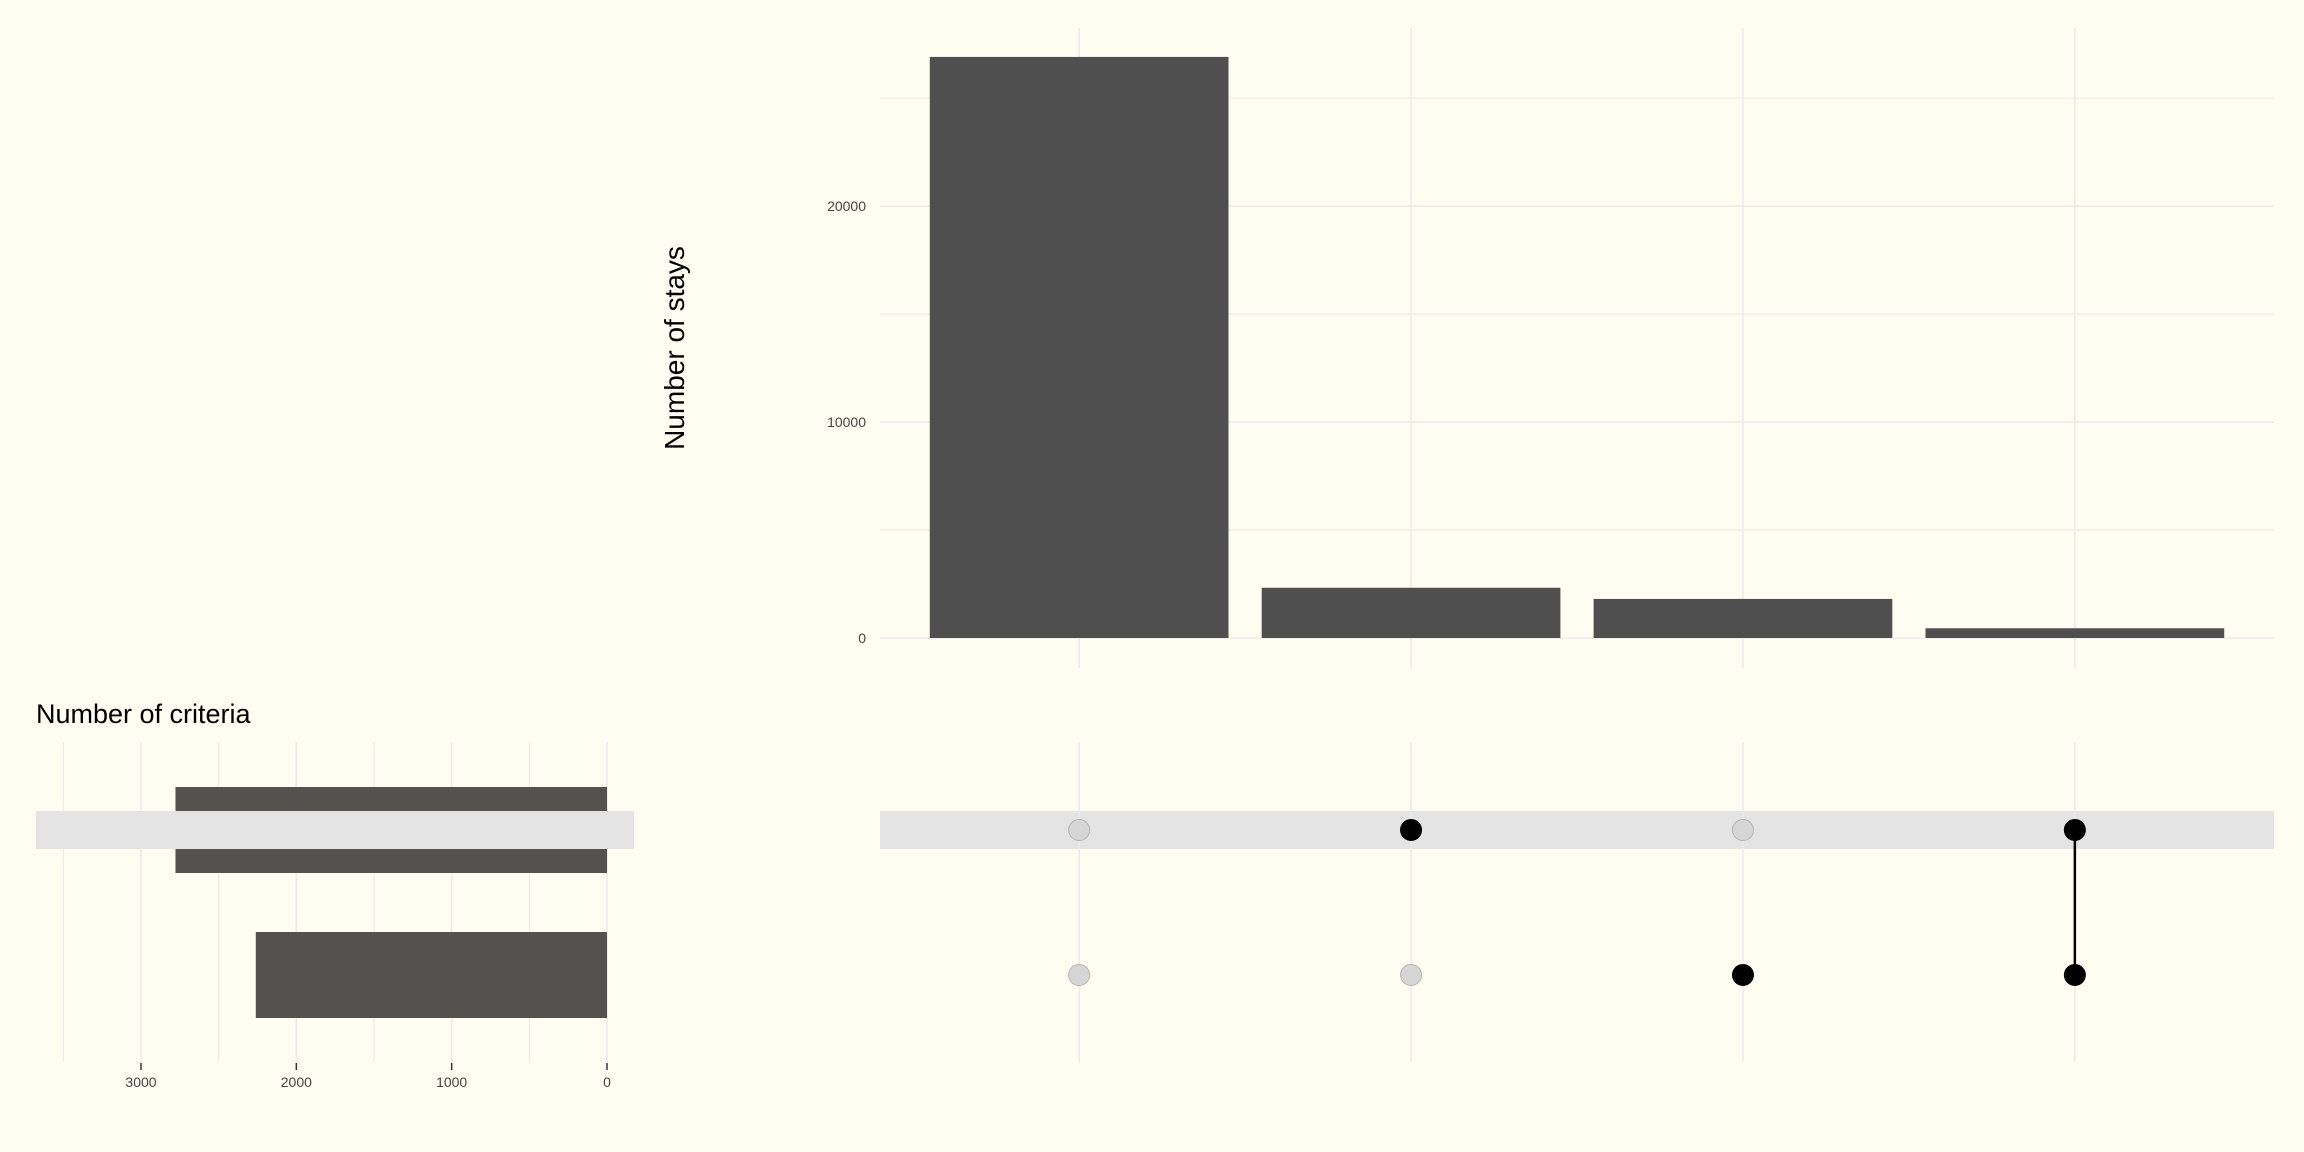 The width and height of the screenshot is (2304, 1152). I want to click on y-tick-label: 10000, so click(846, 422).